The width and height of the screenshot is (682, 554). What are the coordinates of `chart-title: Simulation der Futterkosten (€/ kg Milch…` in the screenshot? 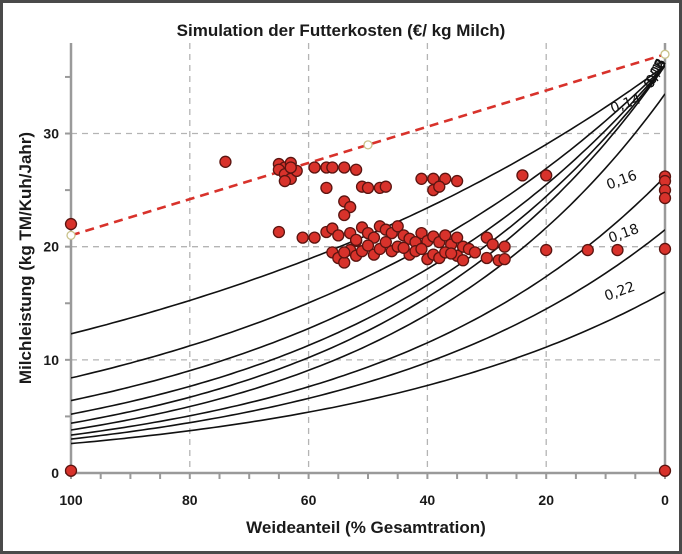 It's located at (341, 30).